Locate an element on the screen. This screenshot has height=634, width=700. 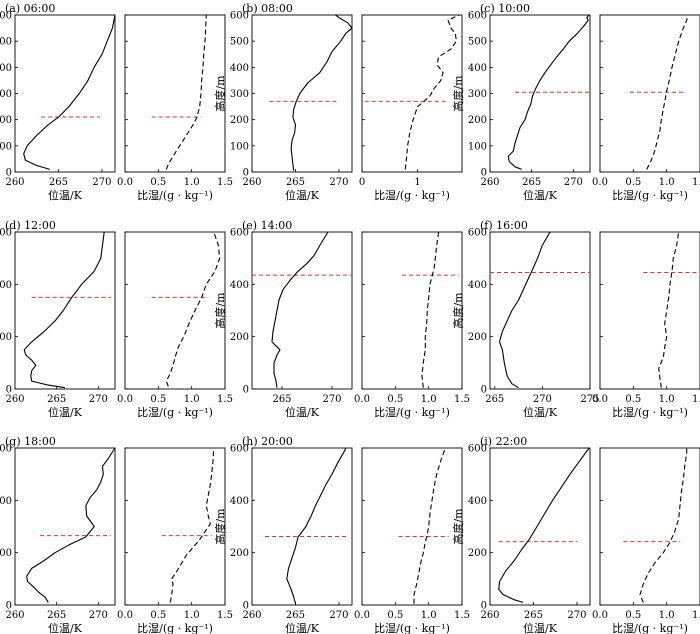
panel-label: (i) 22:00 is located at coordinates (503, 441).